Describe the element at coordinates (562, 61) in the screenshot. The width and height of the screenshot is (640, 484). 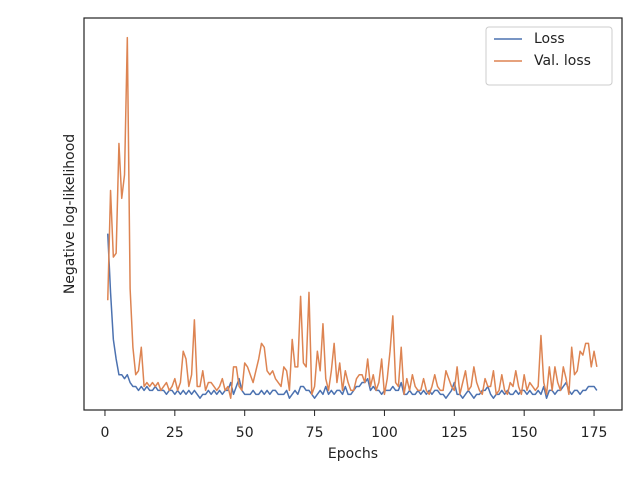
I see `legend-label: Val. loss` at that location.